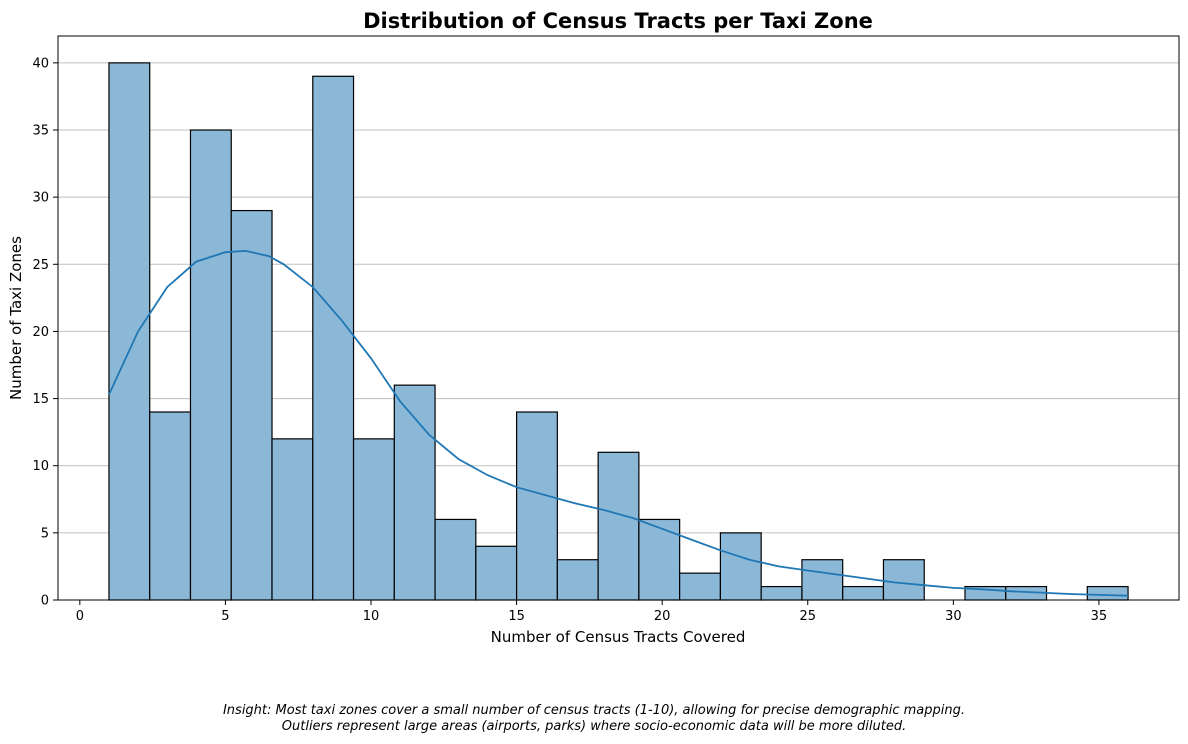 This screenshot has height=744, width=1188. I want to click on y-tick-label: 35, so click(40, 131).